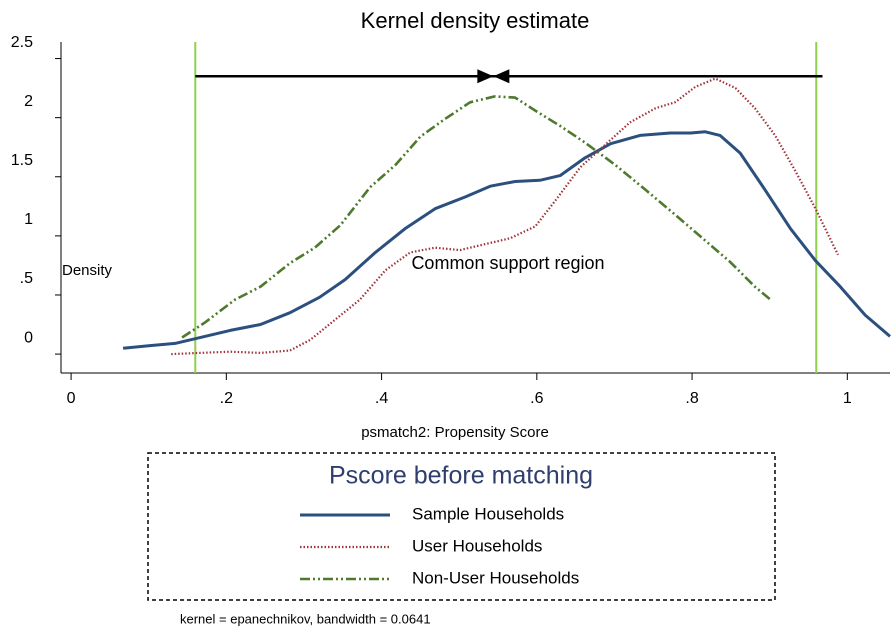 This screenshot has width=896, height=630. I want to click on y-tick-label: 2, so click(28, 101).